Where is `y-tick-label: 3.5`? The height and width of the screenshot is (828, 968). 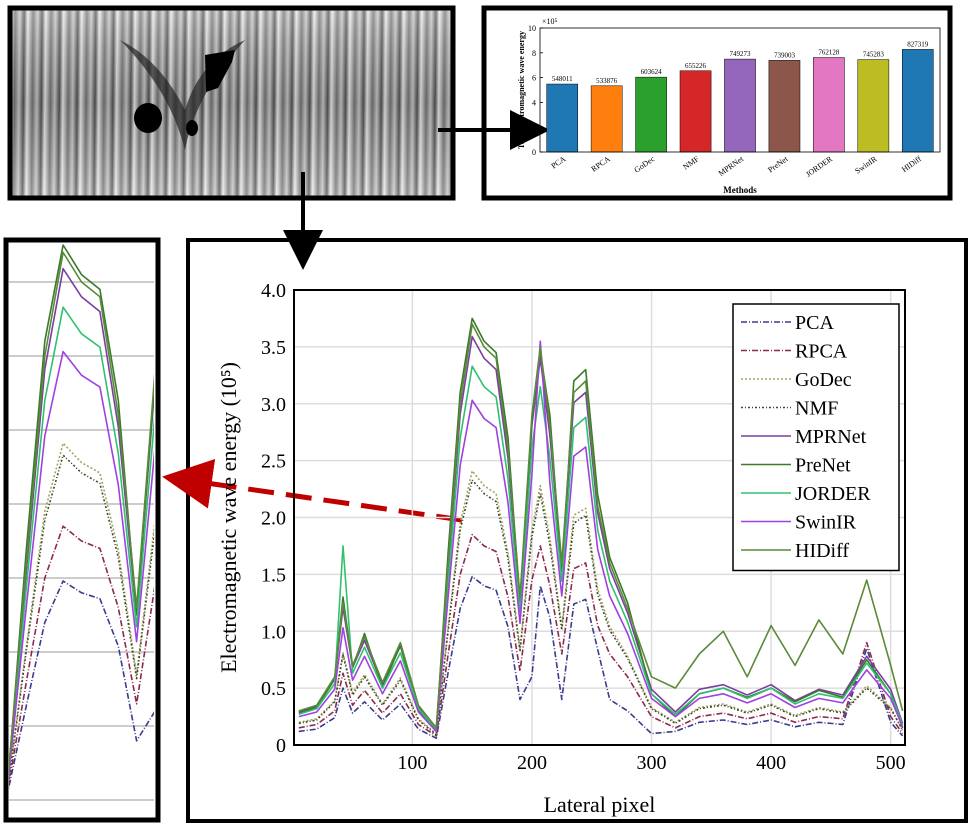
y-tick-label: 3.5 is located at coordinates (273, 348).